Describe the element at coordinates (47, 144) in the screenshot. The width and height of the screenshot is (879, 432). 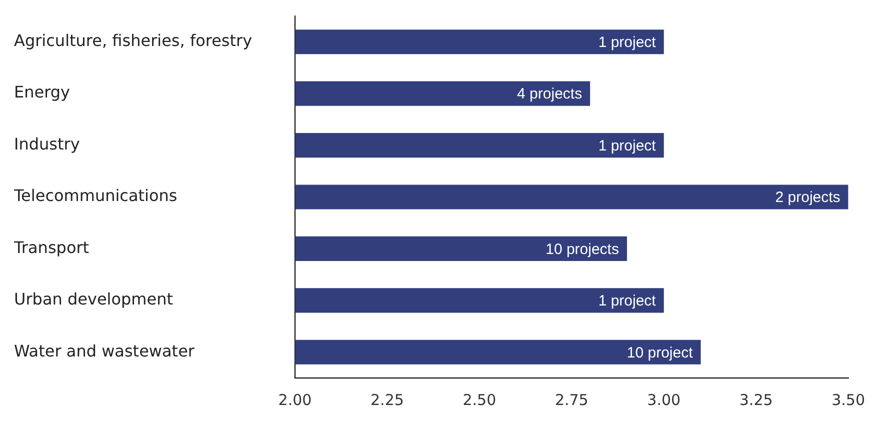
I see `y-tick-label: Industry` at that location.